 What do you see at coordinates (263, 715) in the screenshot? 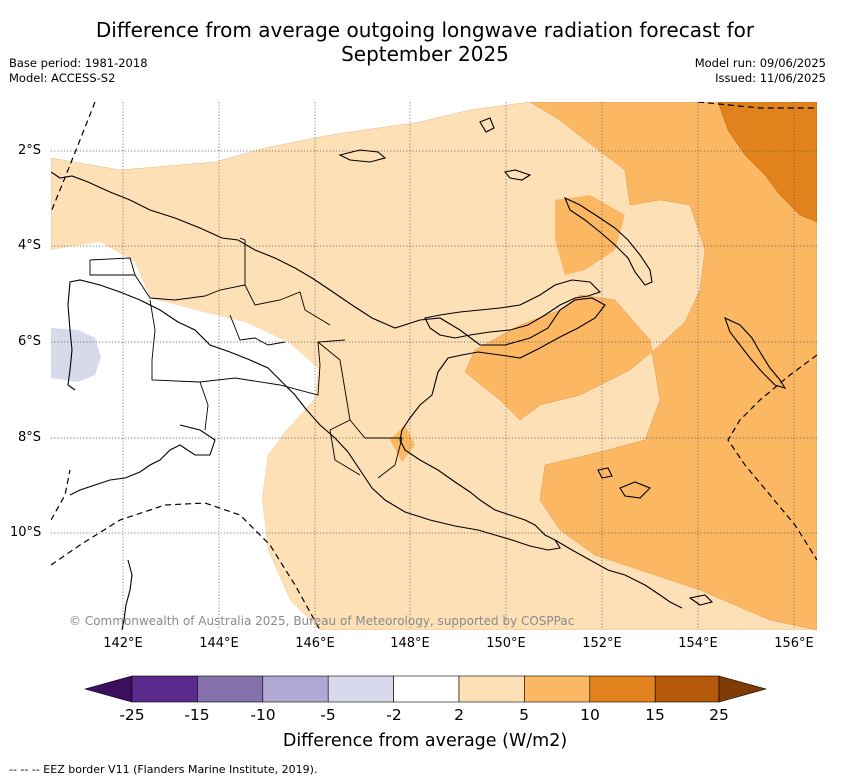
I see `colorbar-tick: -10` at bounding box center [263, 715].